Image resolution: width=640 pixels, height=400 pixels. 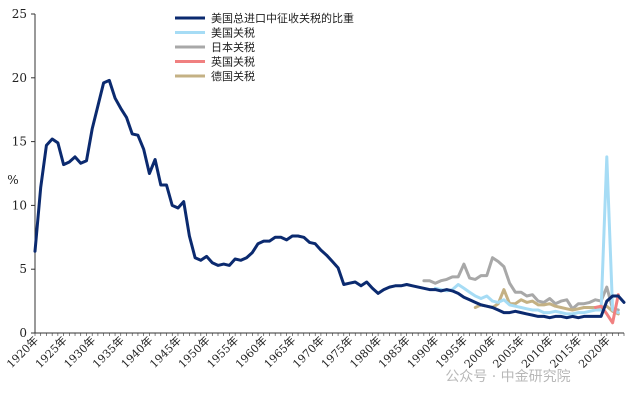 I want to click on y-tick-label: 25, so click(x=19, y=14).